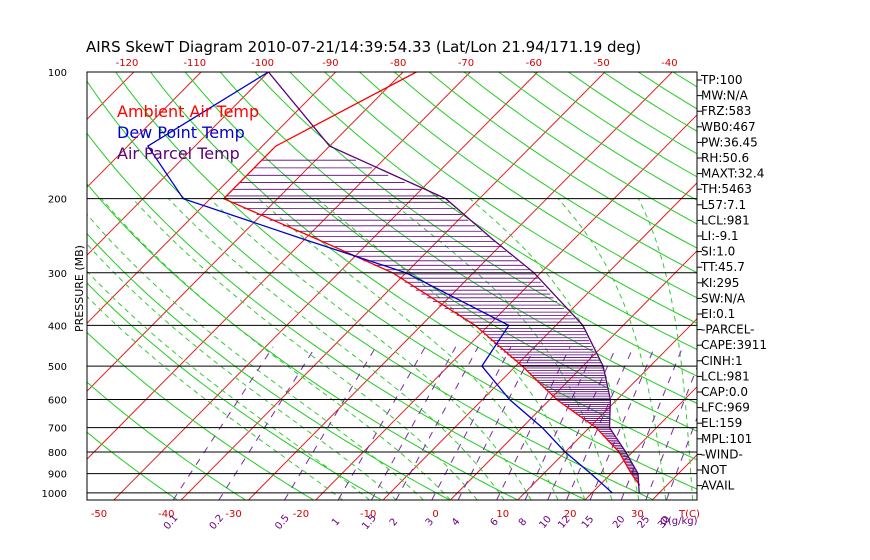 The width and height of the screenshot is (870, 560). What do you see at coordinates (637, 514) in the screenshot?
I see `bottom-temp-tick-label: 30` at bounding box center [637, 514].